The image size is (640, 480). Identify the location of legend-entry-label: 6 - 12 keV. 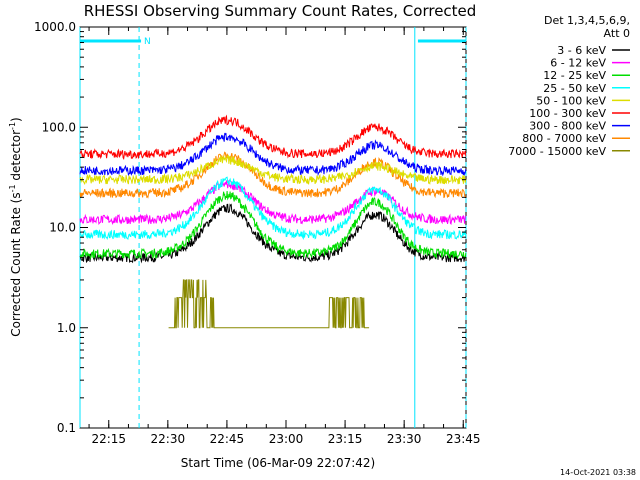
(578, 63).